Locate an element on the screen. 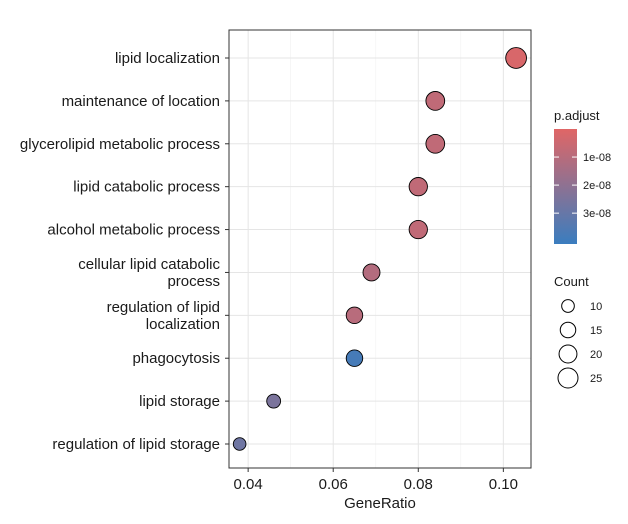 This screenshot has height=524, width=628. color-tick-label: 1e-08 is located at coordinates (597, 158).